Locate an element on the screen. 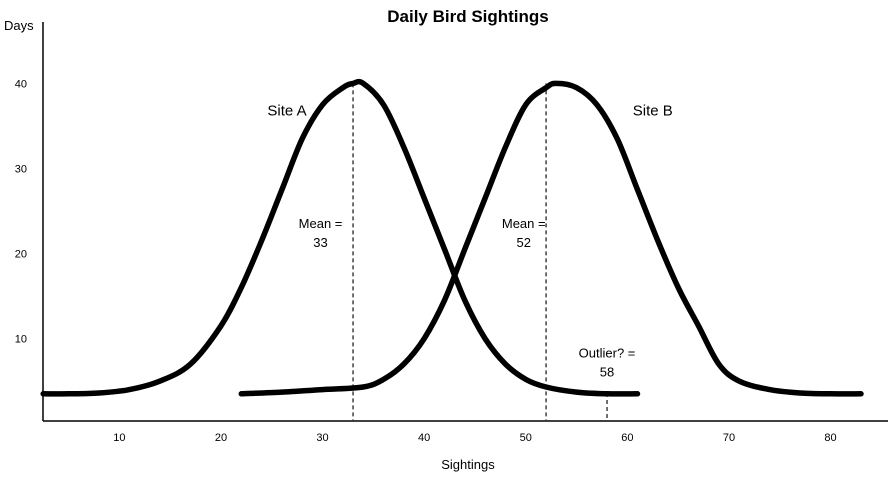  x-tick-label: 50 is located at coordinates (526, 438).